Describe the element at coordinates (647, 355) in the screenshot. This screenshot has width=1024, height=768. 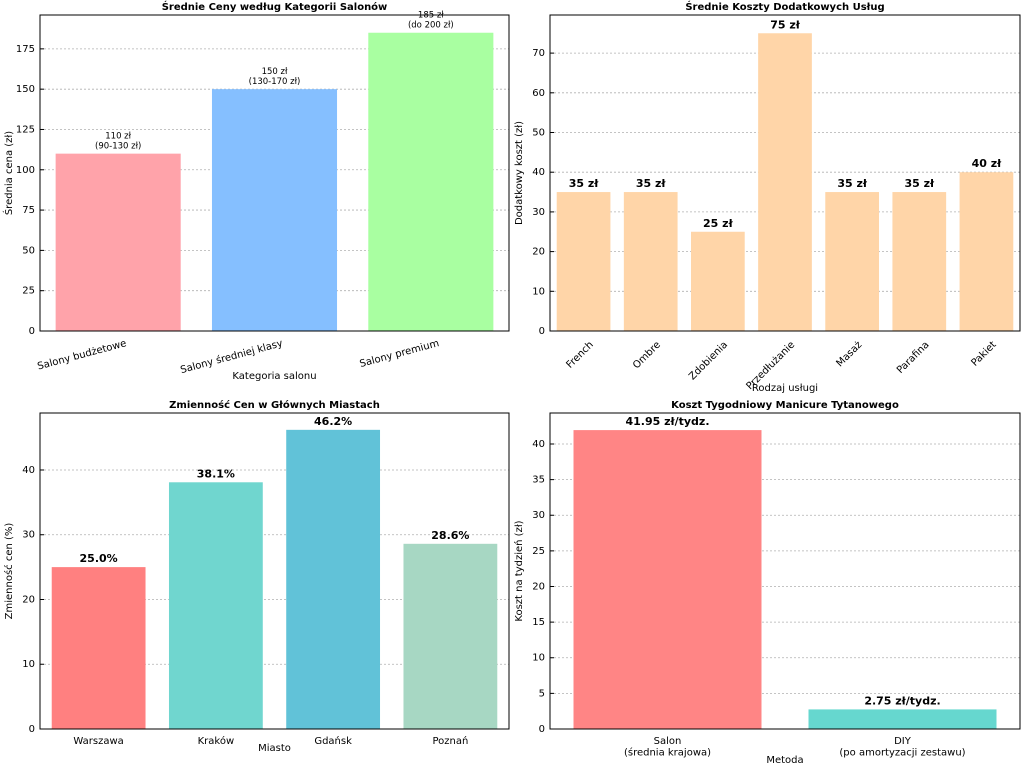
I see `x-tick-label: Ombre` at that location.